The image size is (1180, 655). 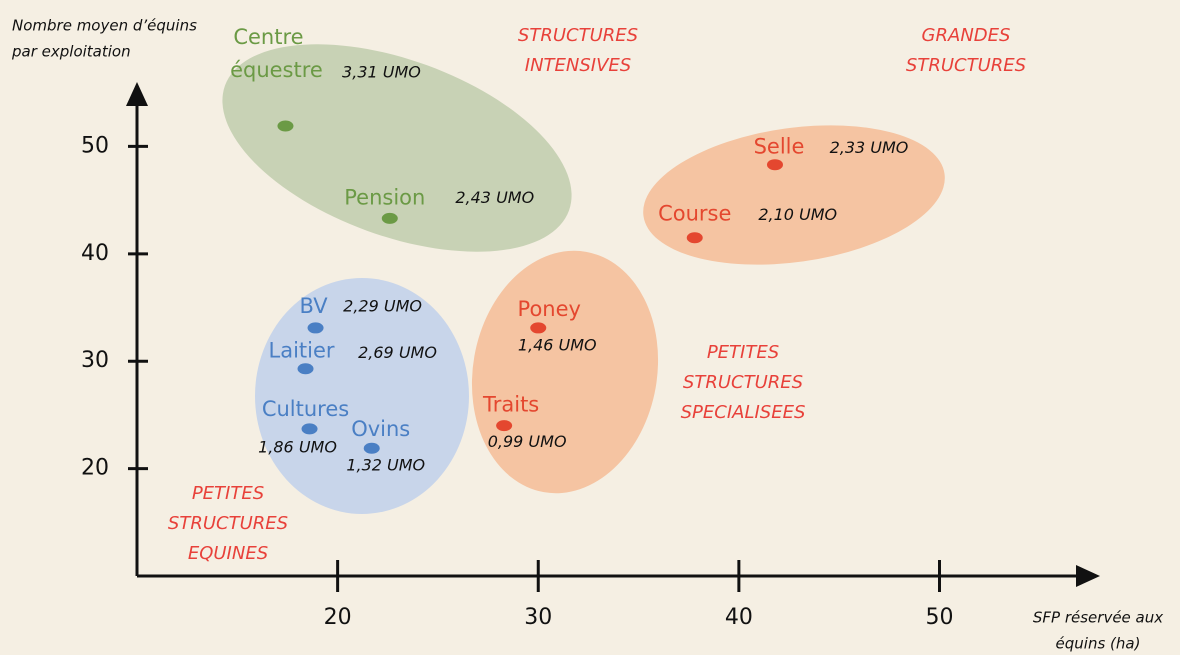 What do you see at coordinates (95, 253) in the screenshot?
I see `y-tick-label: 40` at bounding box center [95, 253].